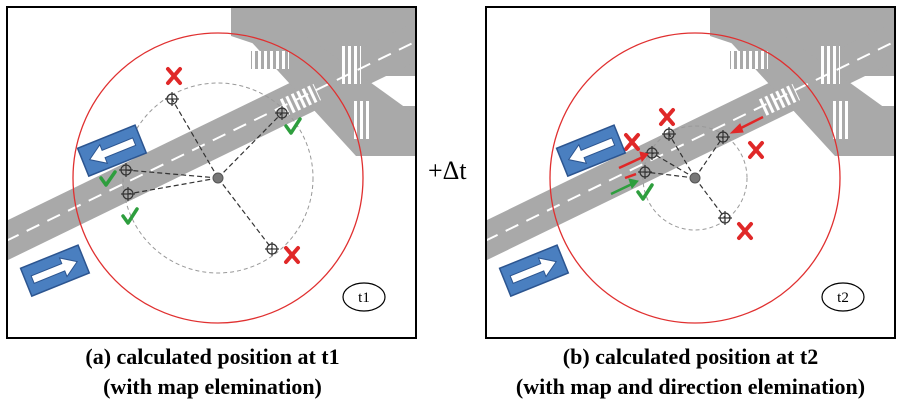  Describe the element at coordinates (690, 386) in the screenshot. I see `caption-b-line2: (with map and direction elemination)` at that location.